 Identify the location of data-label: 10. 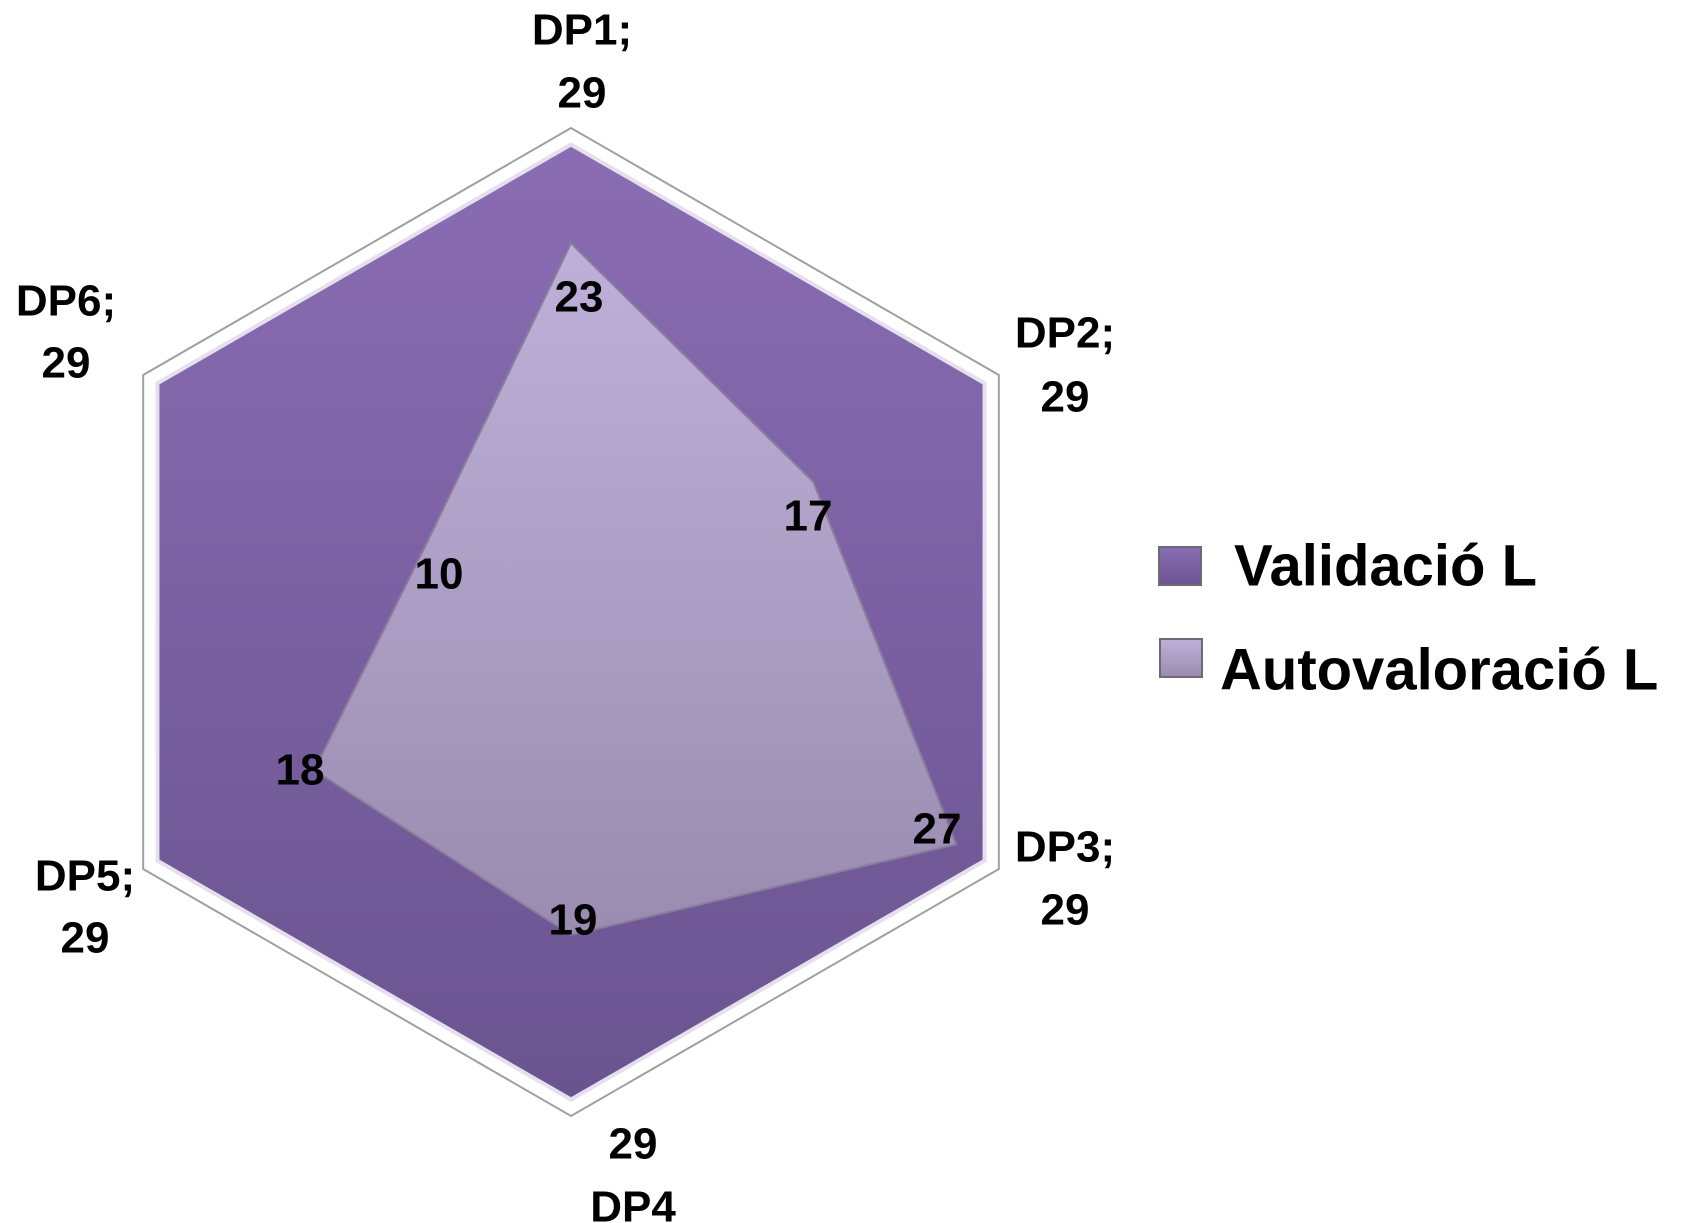
(439, 574).